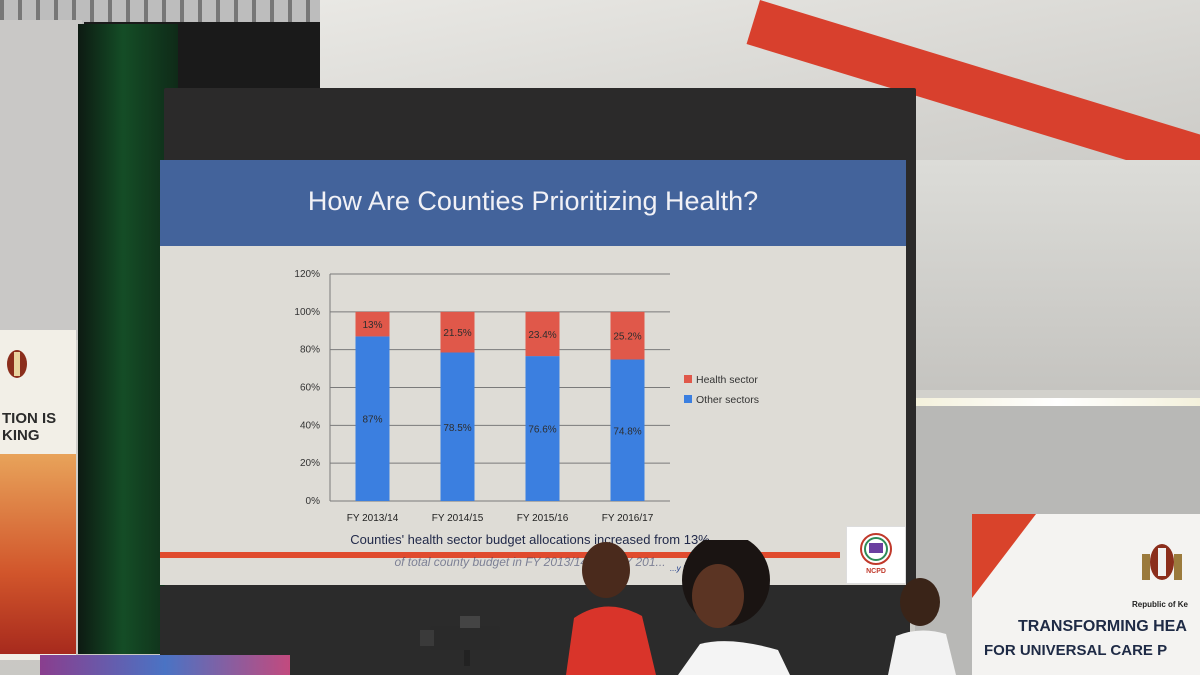  I want to click on data-label: 23.4%, so click(542, 335).